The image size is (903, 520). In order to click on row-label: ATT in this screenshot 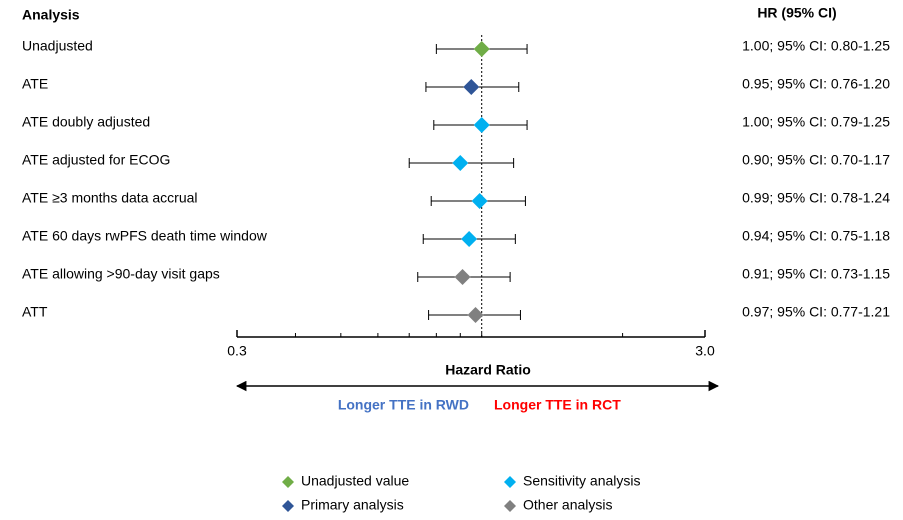, I will do `click(35, 312)`.